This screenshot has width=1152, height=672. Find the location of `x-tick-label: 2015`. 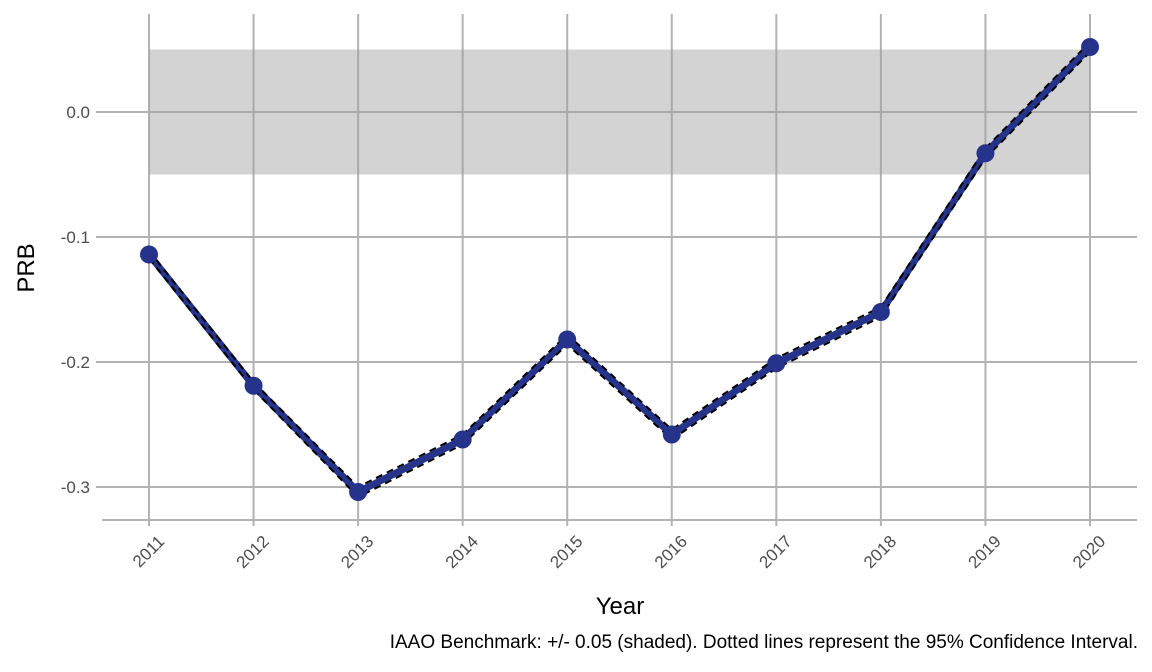

x-tick-label: 2015 is located at coordinates (566, 552).